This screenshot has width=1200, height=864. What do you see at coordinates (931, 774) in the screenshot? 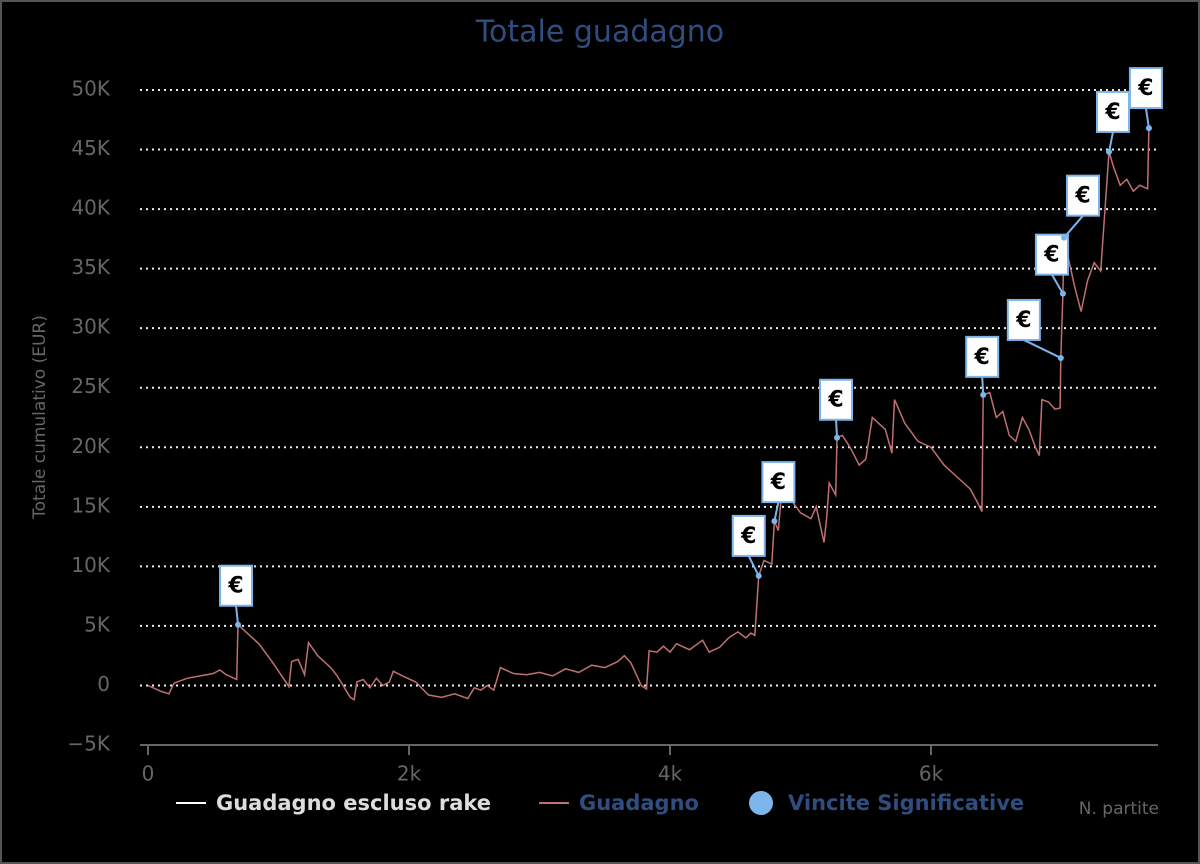
I see `x-tick-label: 6k` at bounding box center [931, 774].